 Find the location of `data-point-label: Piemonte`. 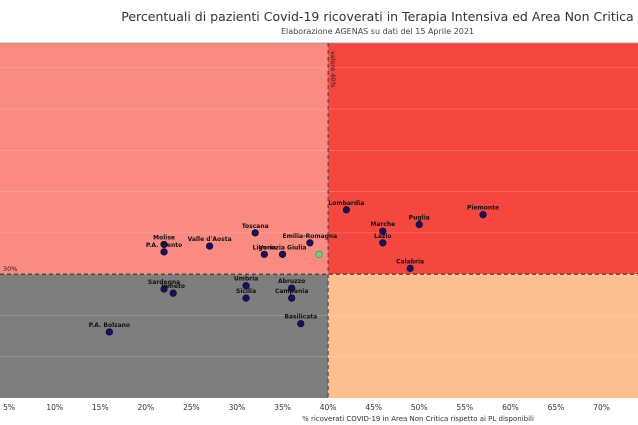

data-point-label: Piemonte is located at coordinates (483, 208).